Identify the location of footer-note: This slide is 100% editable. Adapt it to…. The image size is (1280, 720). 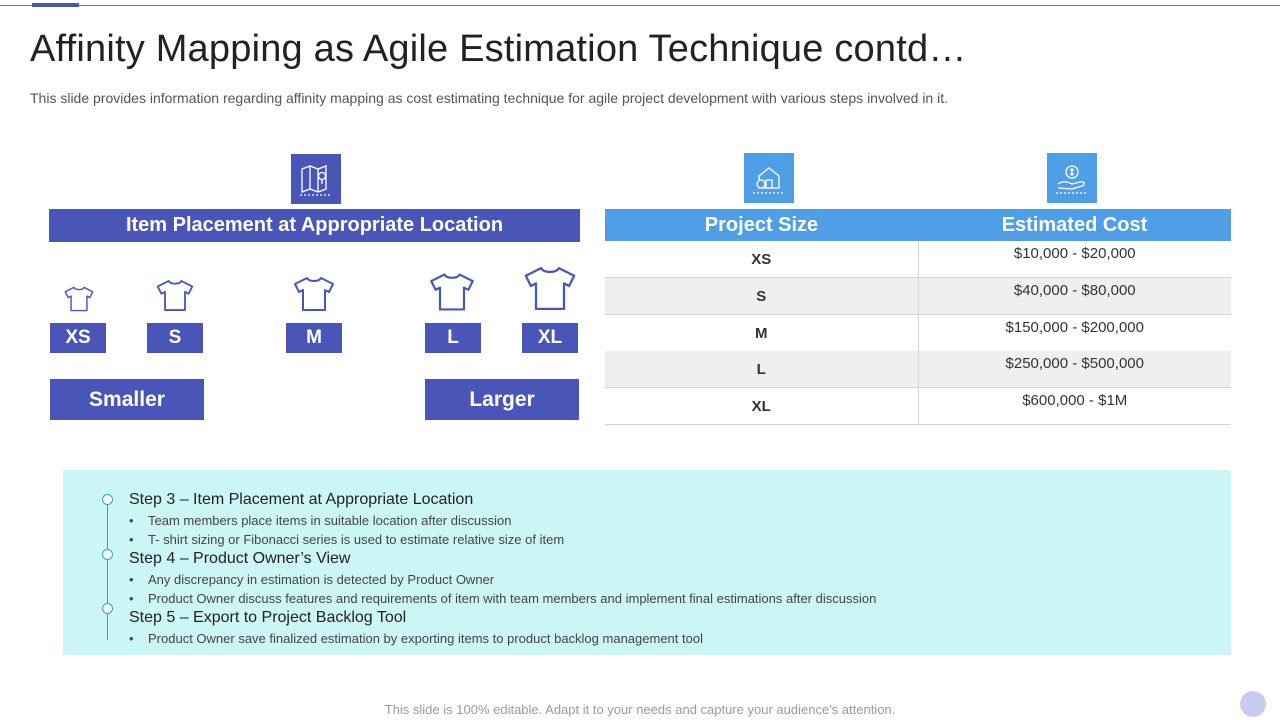
(640, 709).